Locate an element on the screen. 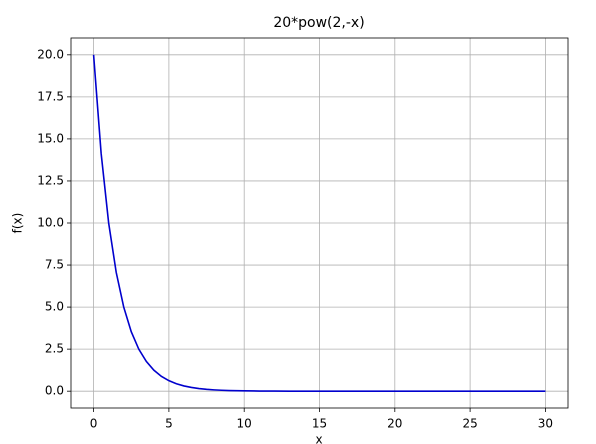  y-tick-label: 5.0 is located at coordinates (54, 307).